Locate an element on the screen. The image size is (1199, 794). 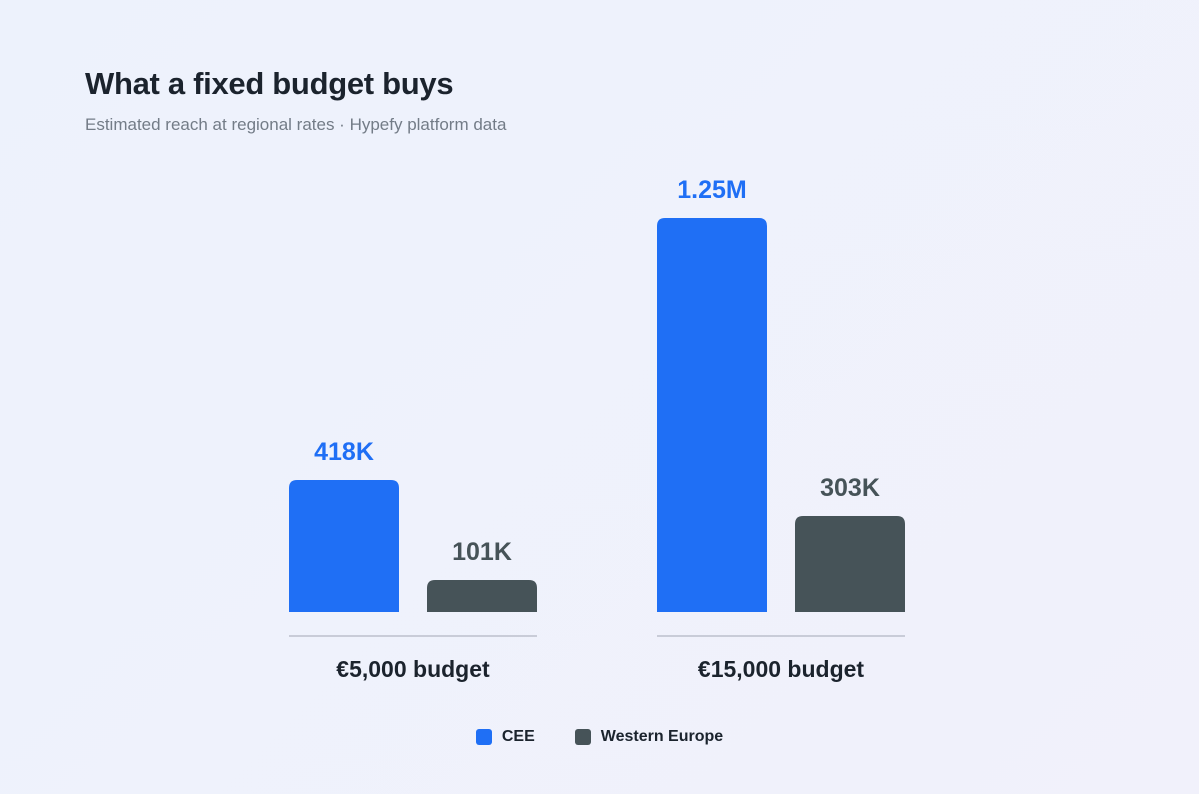
legend-swatch-western-europe is located at coordinates (582, 737).